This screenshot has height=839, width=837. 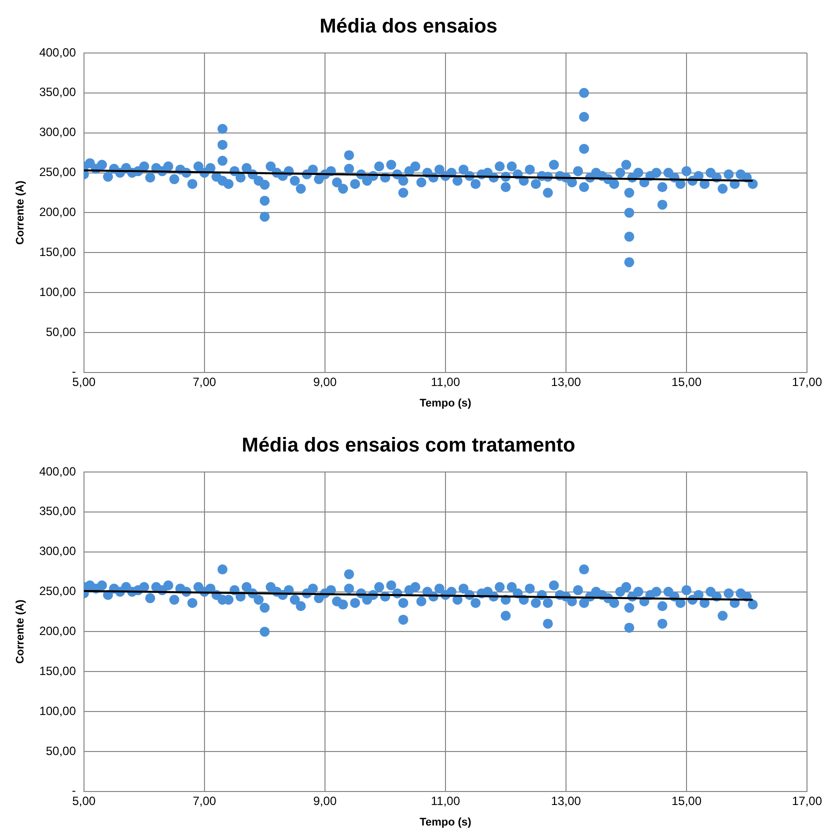 What do you see at coordinates (409, 445) in the screenshot?
I see `chart-title: Média dos ensaios com tratamento` at bounding box center [409, 445].